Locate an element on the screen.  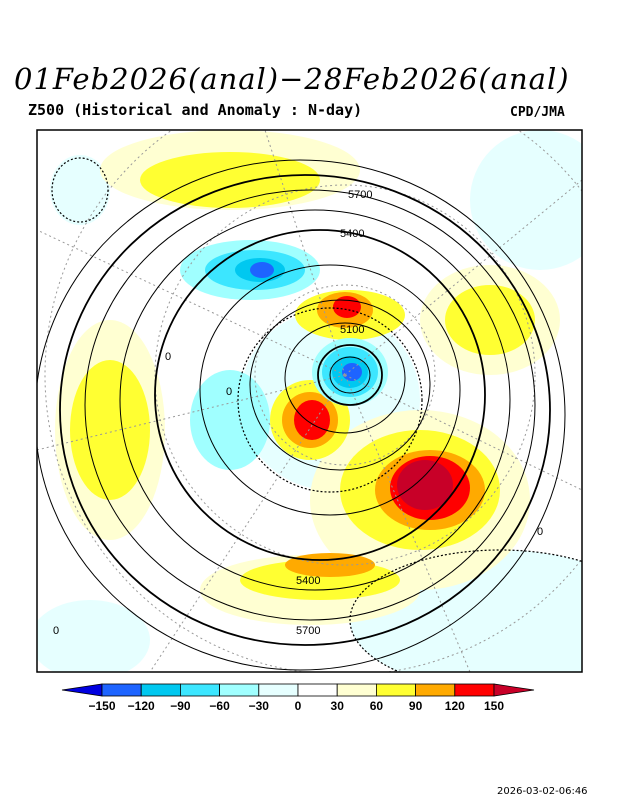
colorbar-tick-label: 30 is located at coordinates (338, 706).